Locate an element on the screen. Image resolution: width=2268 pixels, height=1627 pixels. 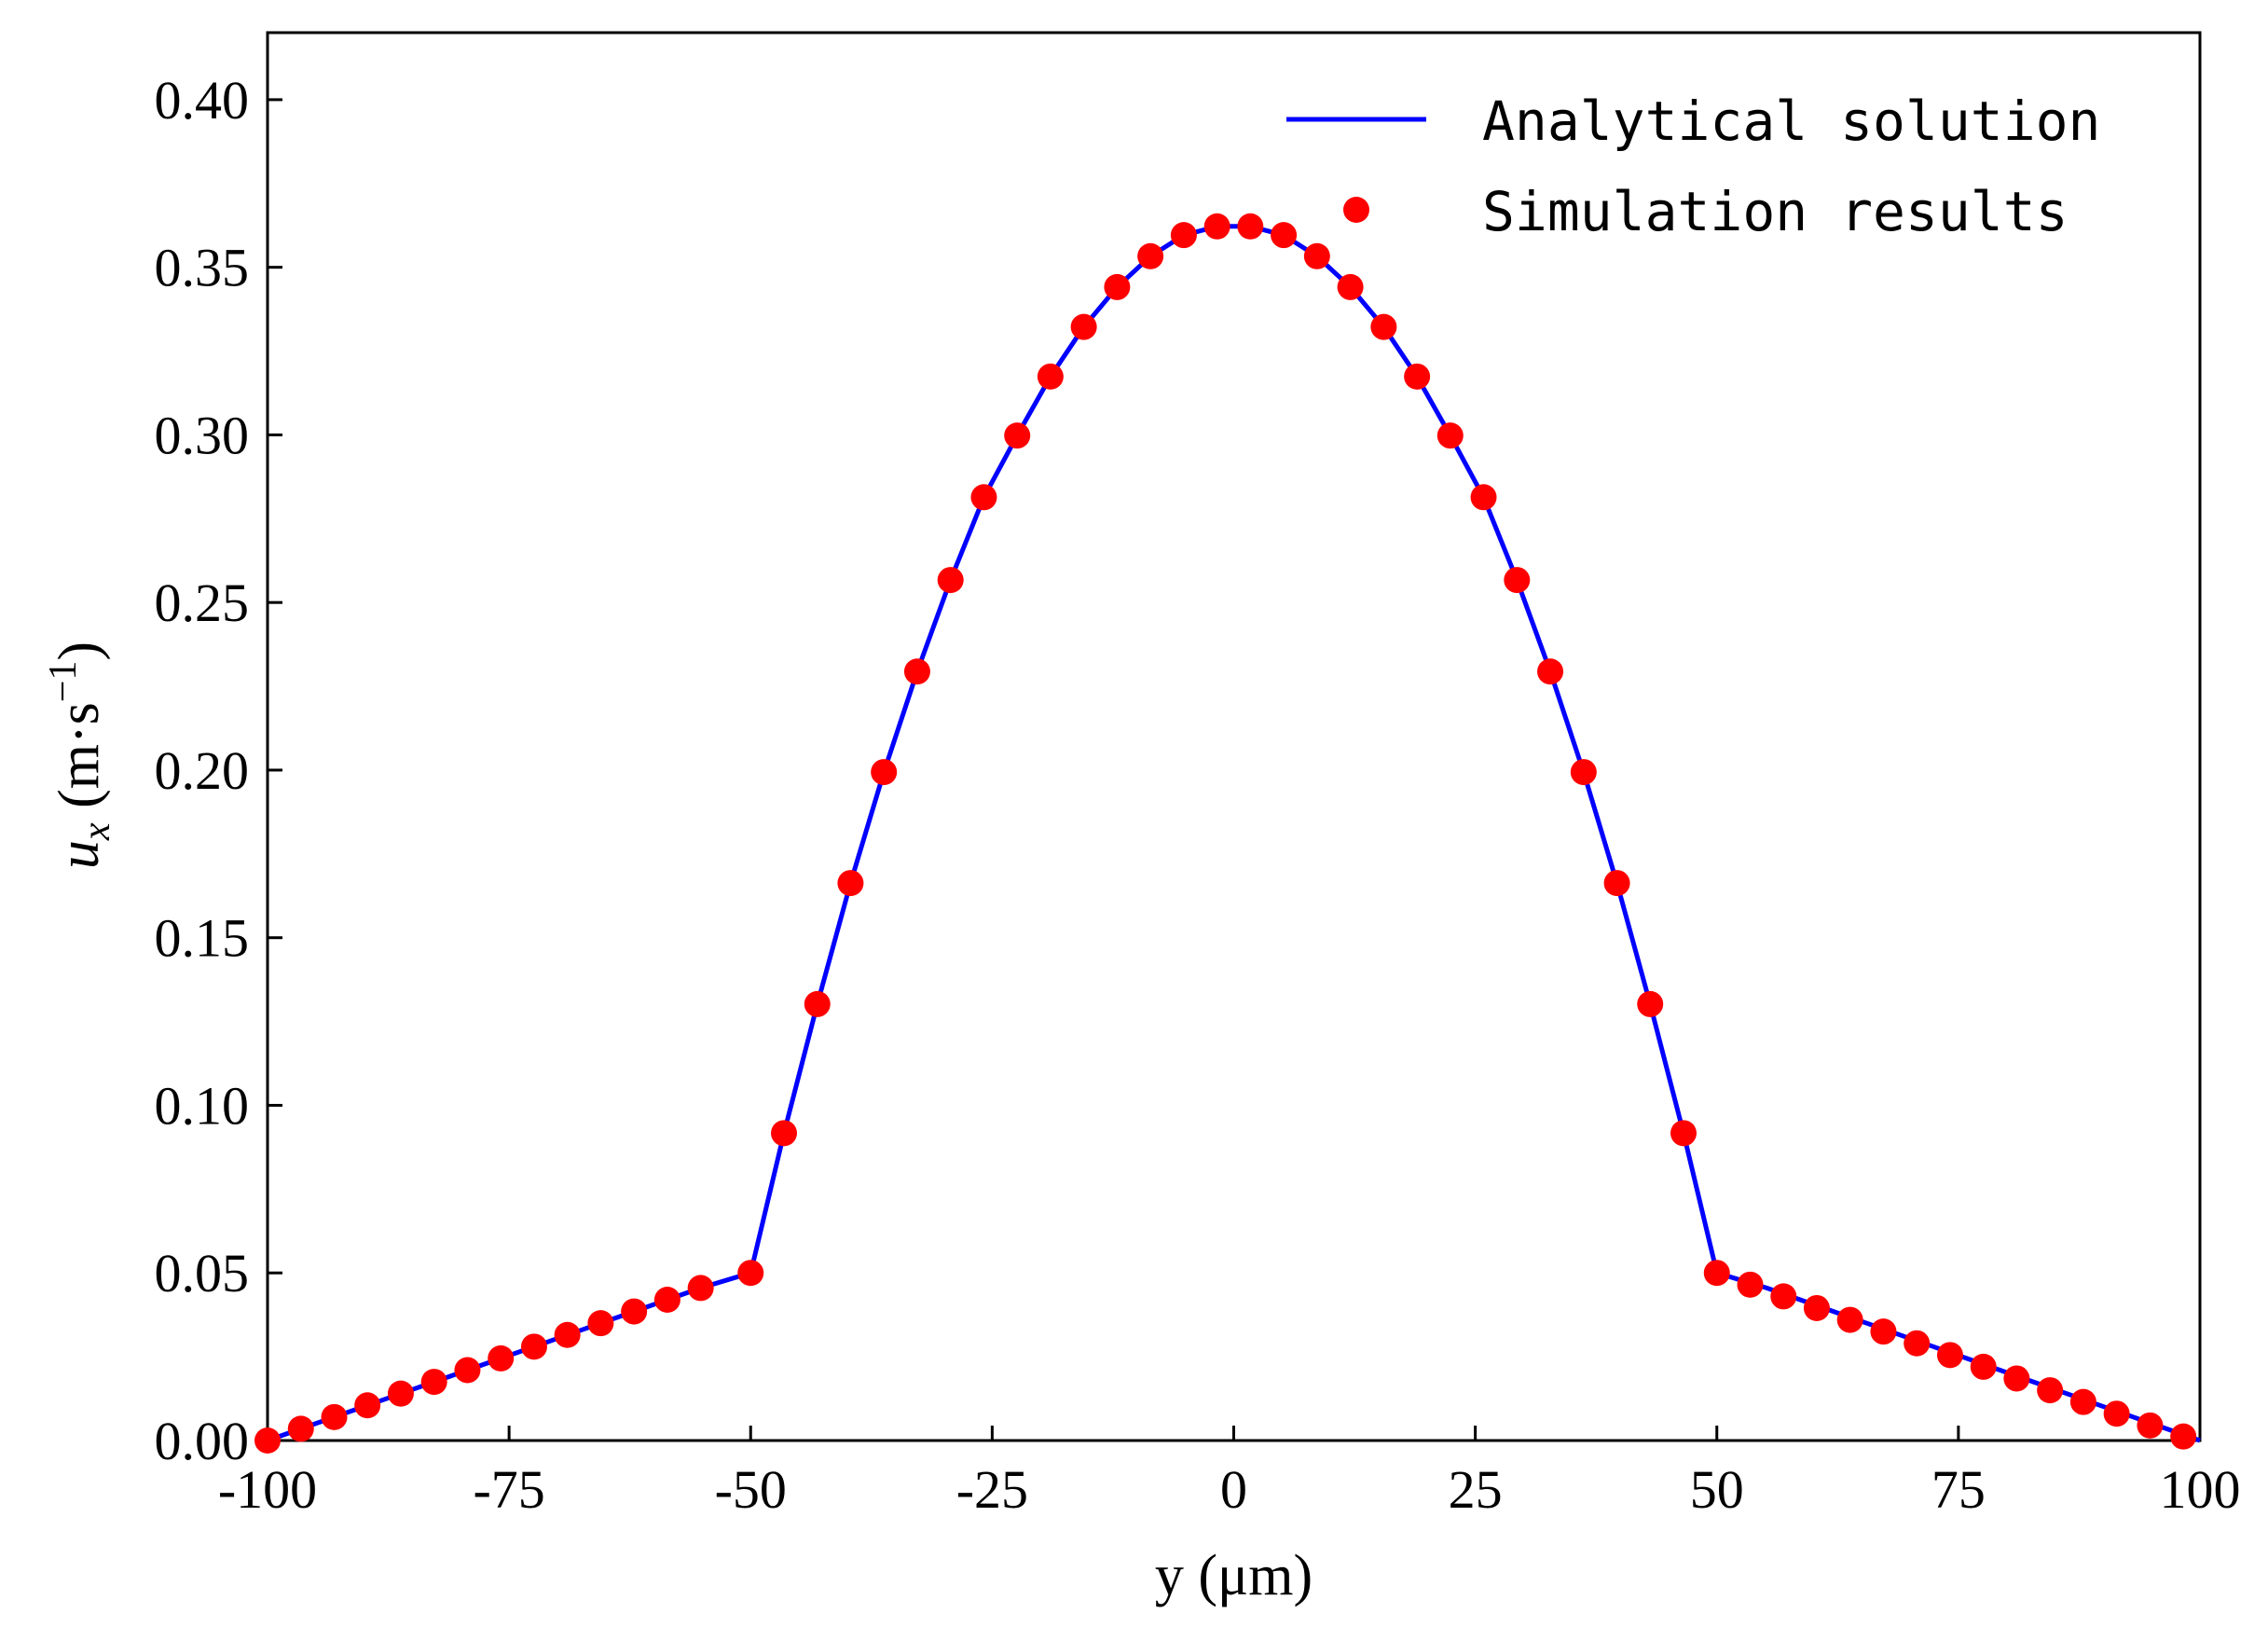
y-tick-label: 0.20 is located at coordinates (202, 770).